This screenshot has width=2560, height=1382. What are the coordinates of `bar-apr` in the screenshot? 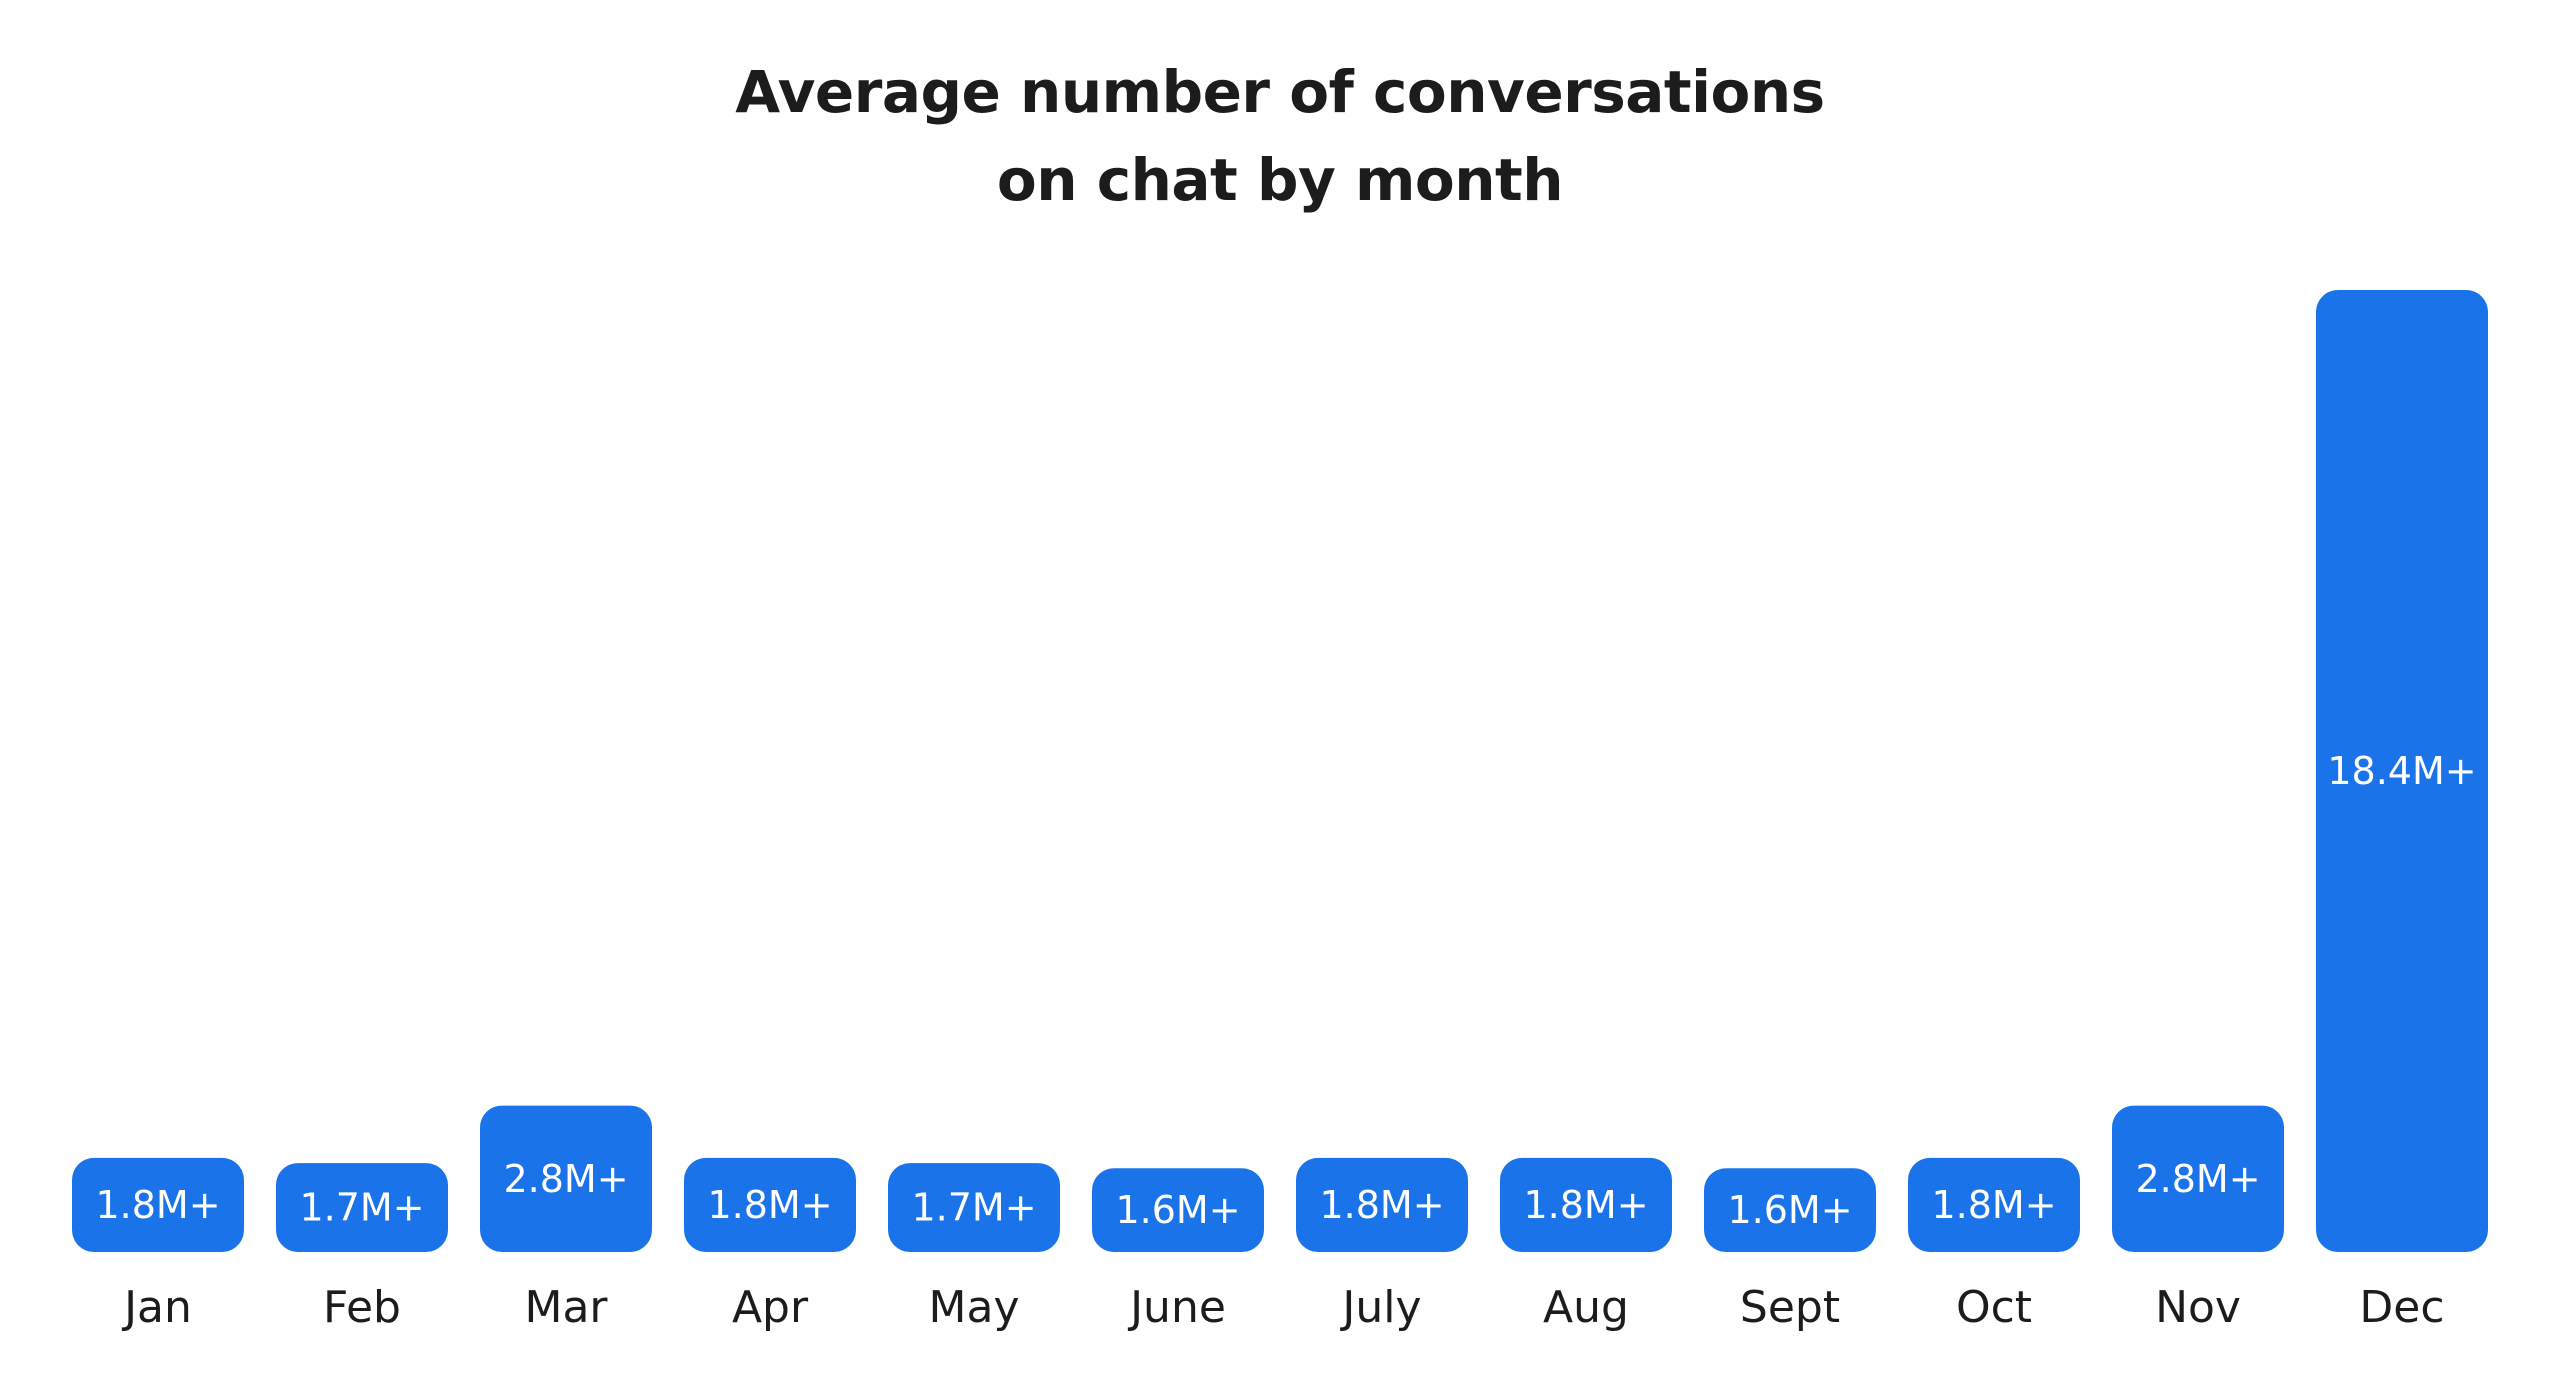 It's located at (770, 1204).